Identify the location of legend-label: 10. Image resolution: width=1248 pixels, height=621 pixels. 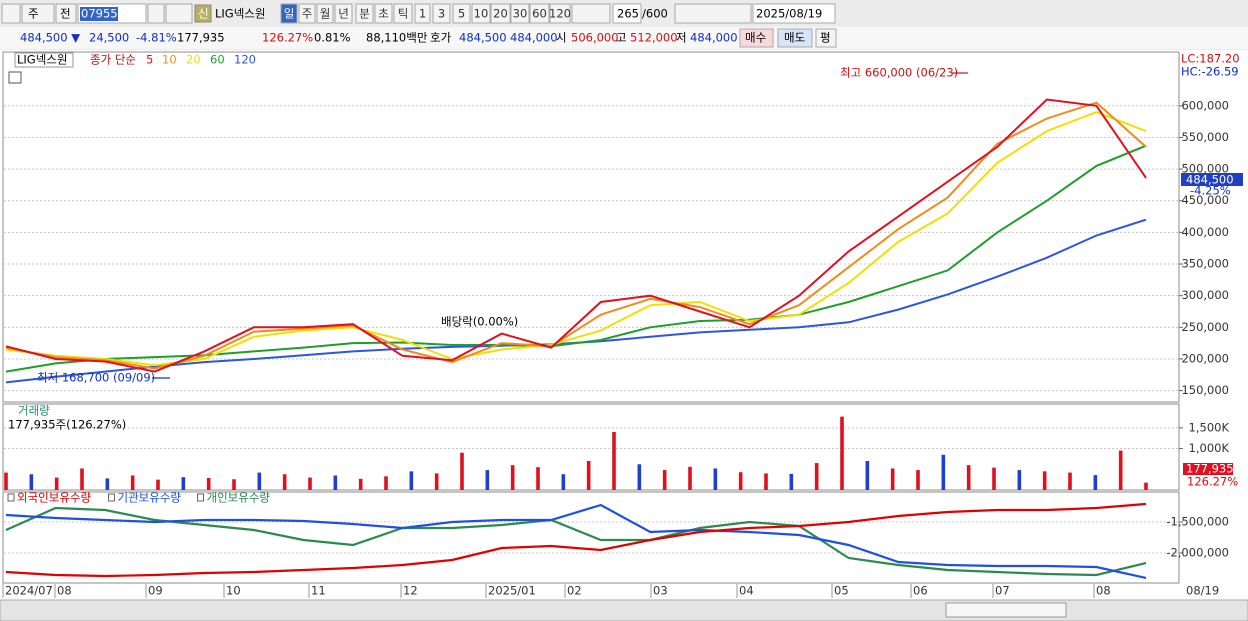
(169, 60).